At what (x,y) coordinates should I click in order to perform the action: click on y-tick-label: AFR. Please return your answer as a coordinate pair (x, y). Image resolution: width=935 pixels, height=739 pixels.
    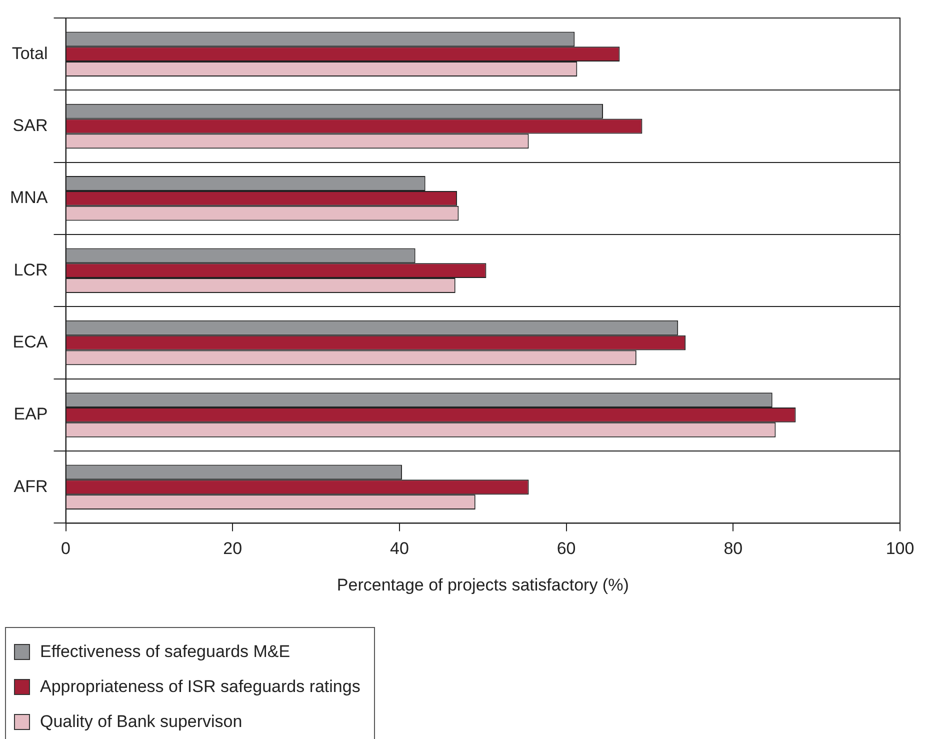
    Looking at the image, I should click on (31, 486).